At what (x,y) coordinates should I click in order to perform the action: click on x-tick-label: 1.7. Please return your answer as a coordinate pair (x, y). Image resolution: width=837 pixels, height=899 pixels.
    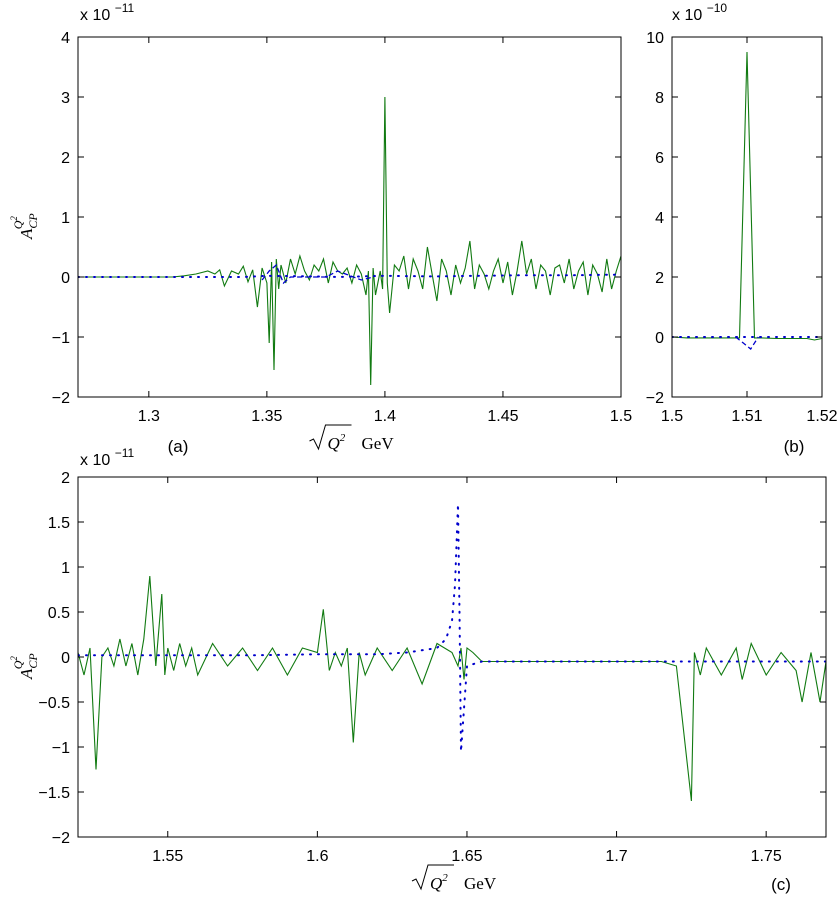
    Looking at the image, I should click on (616, 856).